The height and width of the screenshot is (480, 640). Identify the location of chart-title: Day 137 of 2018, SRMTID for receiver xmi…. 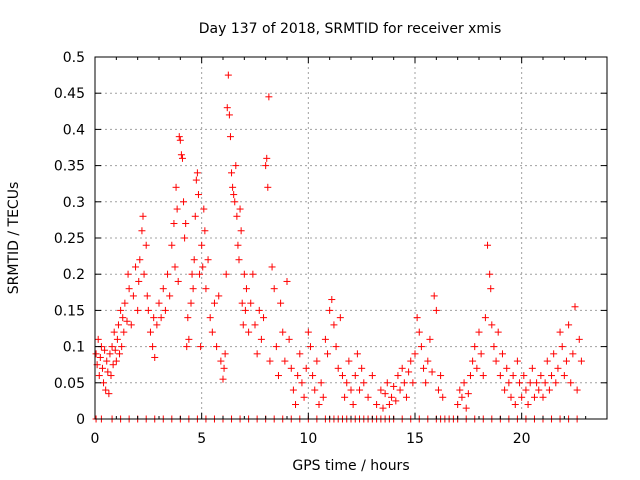
(350, 29).